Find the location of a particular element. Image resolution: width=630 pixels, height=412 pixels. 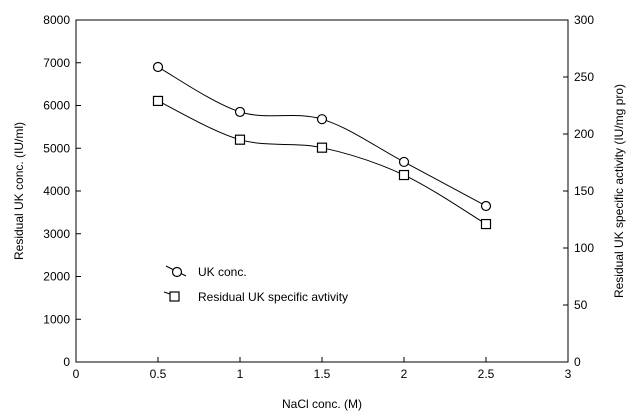

left-y-tick-label-6: 6000 is located at coordinates (56, 106).